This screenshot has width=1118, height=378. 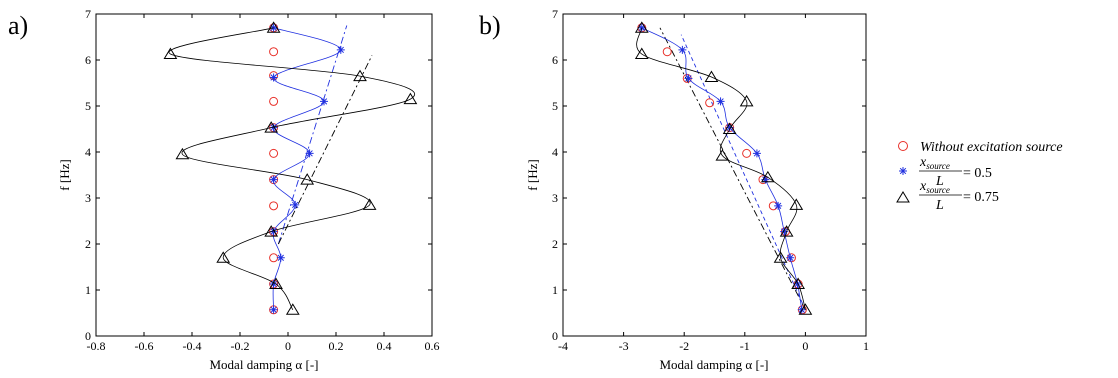 I want to click on legend-item-source-0-75: xsource L = 0.75, so click(x=947, y=196).